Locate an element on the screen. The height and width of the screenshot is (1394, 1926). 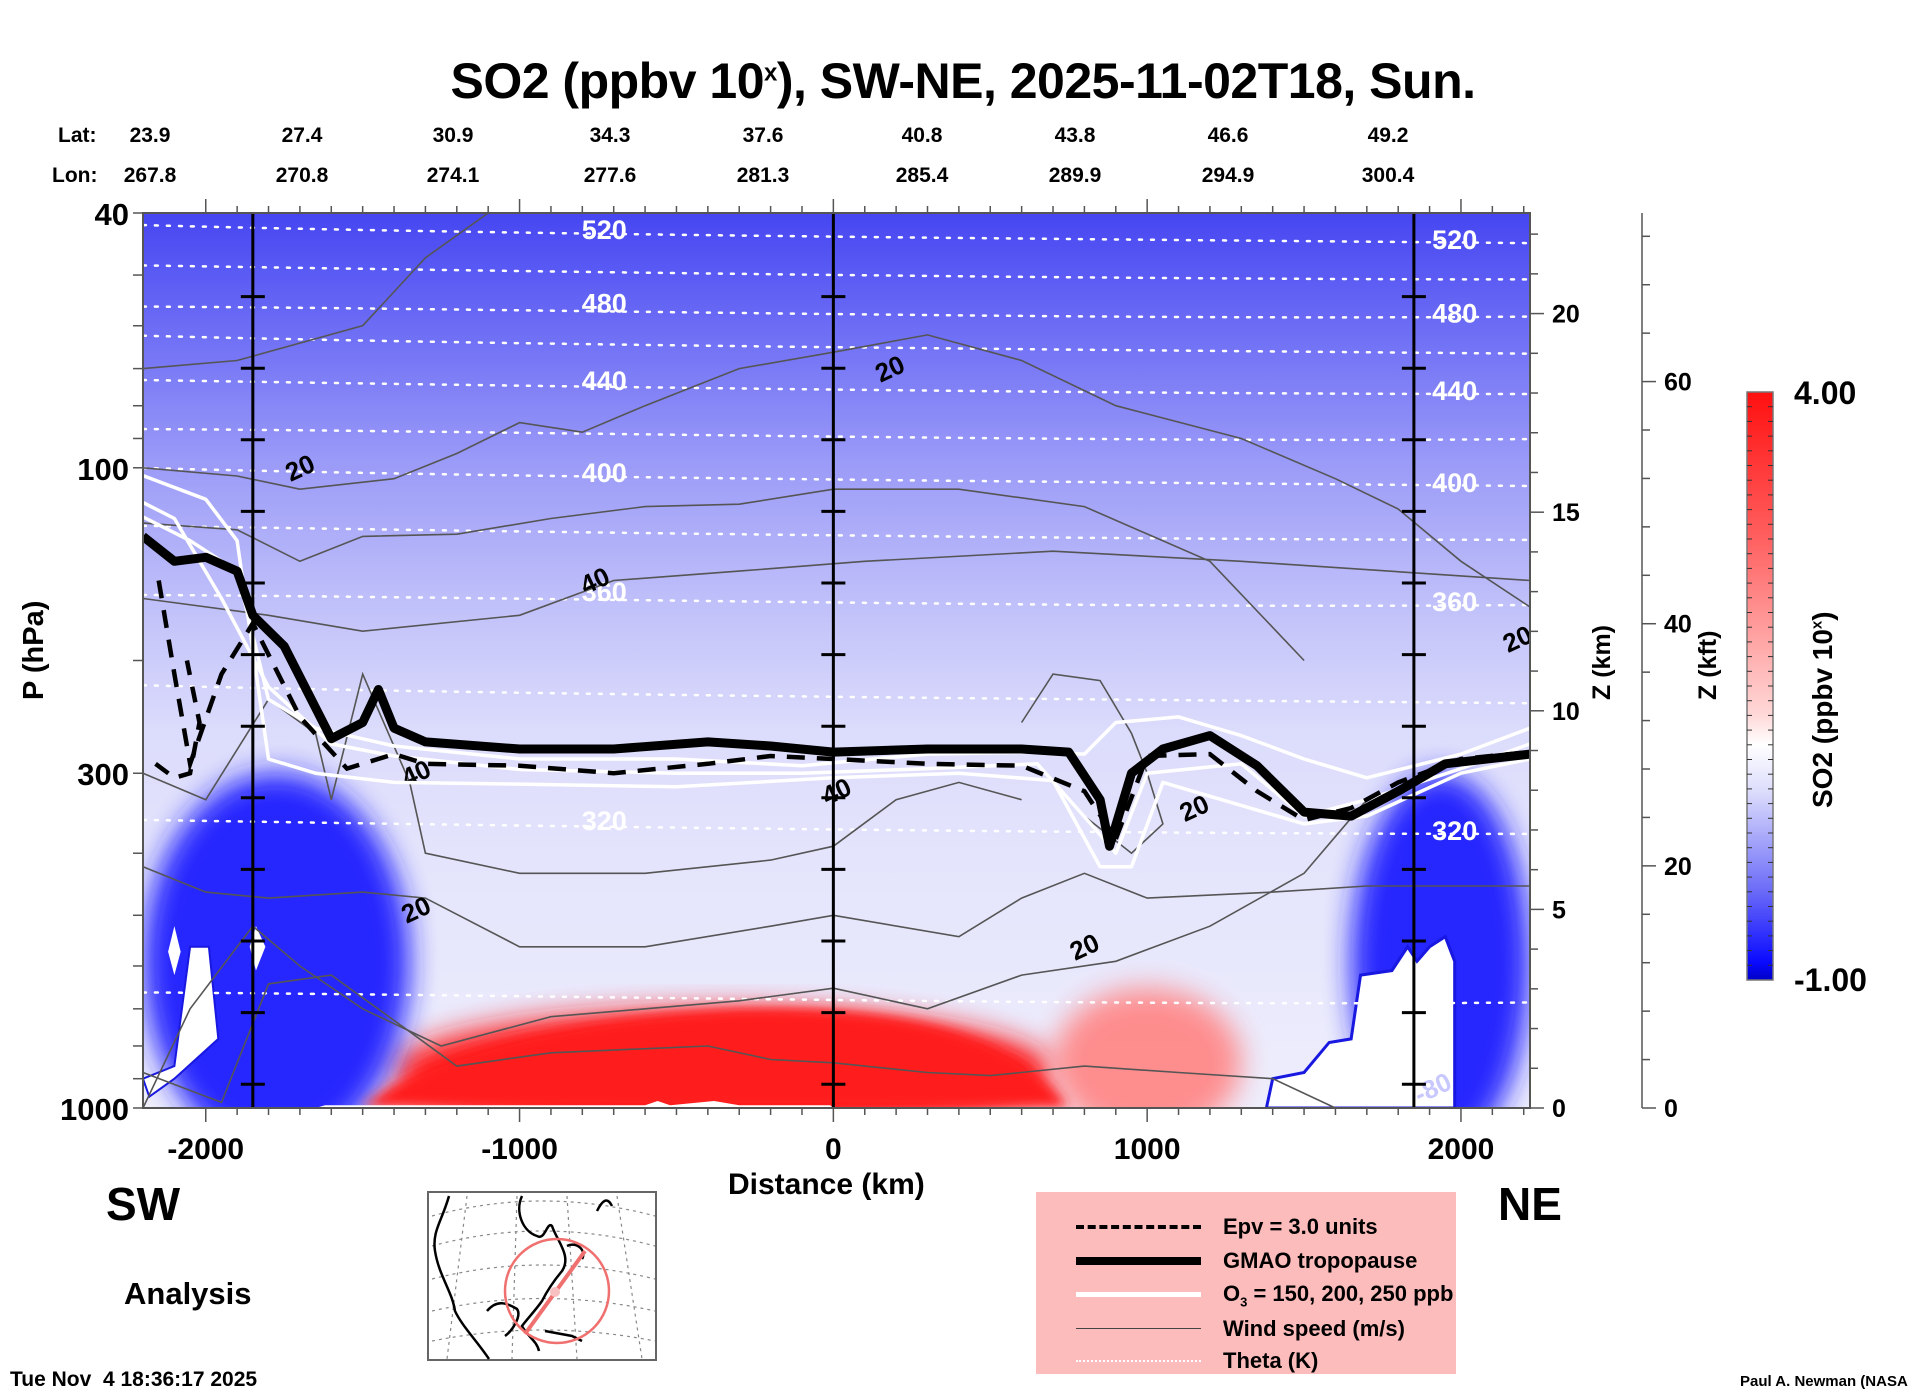
lon-value: 289.9 is located at coordinates (1075, 175).